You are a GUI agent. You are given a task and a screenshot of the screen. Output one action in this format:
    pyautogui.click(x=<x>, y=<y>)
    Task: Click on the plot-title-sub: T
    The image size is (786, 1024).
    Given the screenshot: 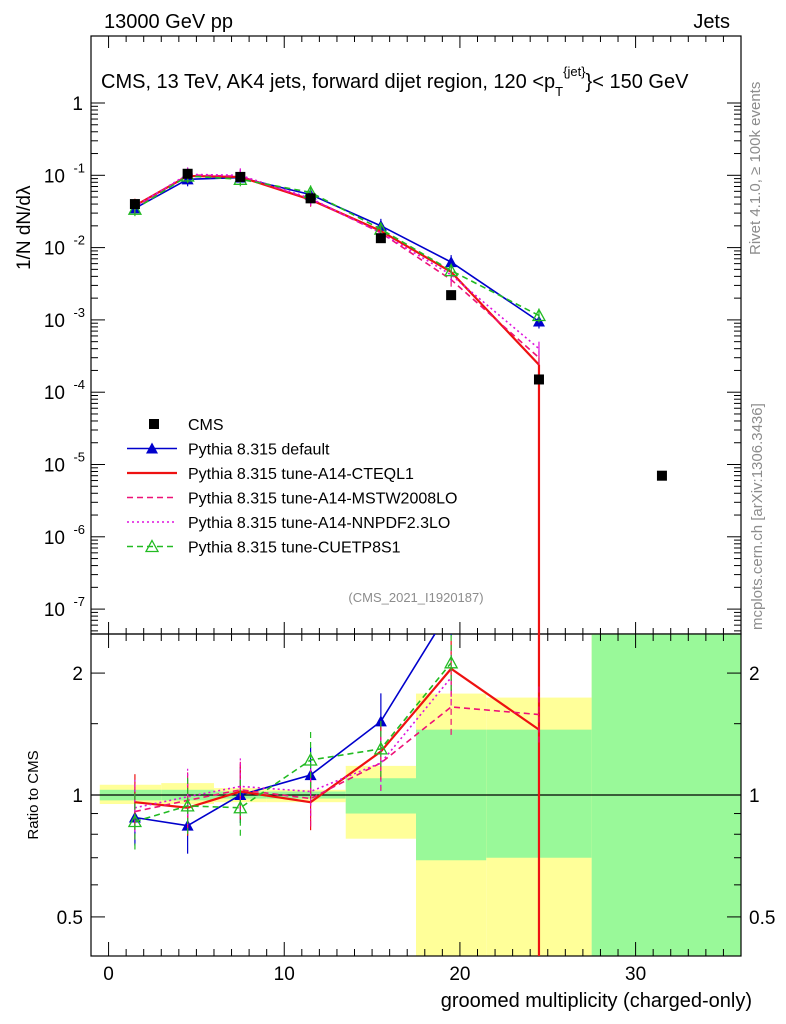 What is the action you would take?
    pyautogui.click(x=559, y=91)
    